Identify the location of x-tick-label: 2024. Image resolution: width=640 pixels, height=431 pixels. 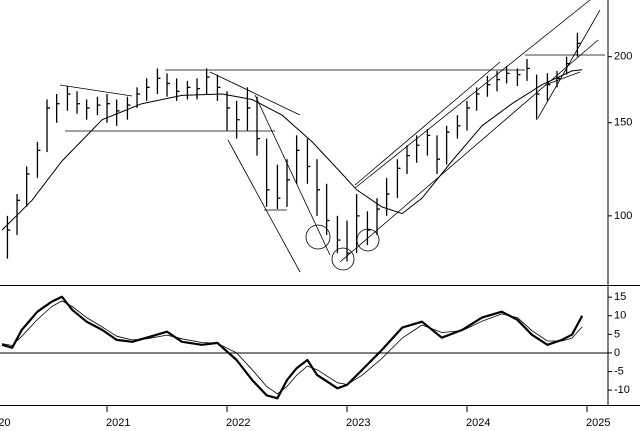
(478, 423).